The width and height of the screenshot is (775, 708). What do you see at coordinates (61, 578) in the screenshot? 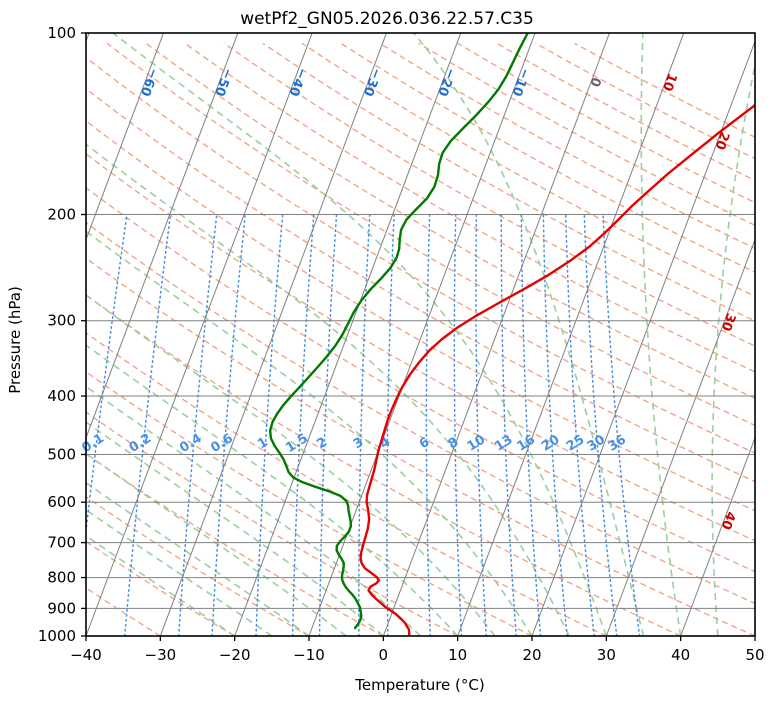
I see `y-tick-label: 800` at bounding box center [61, 578].